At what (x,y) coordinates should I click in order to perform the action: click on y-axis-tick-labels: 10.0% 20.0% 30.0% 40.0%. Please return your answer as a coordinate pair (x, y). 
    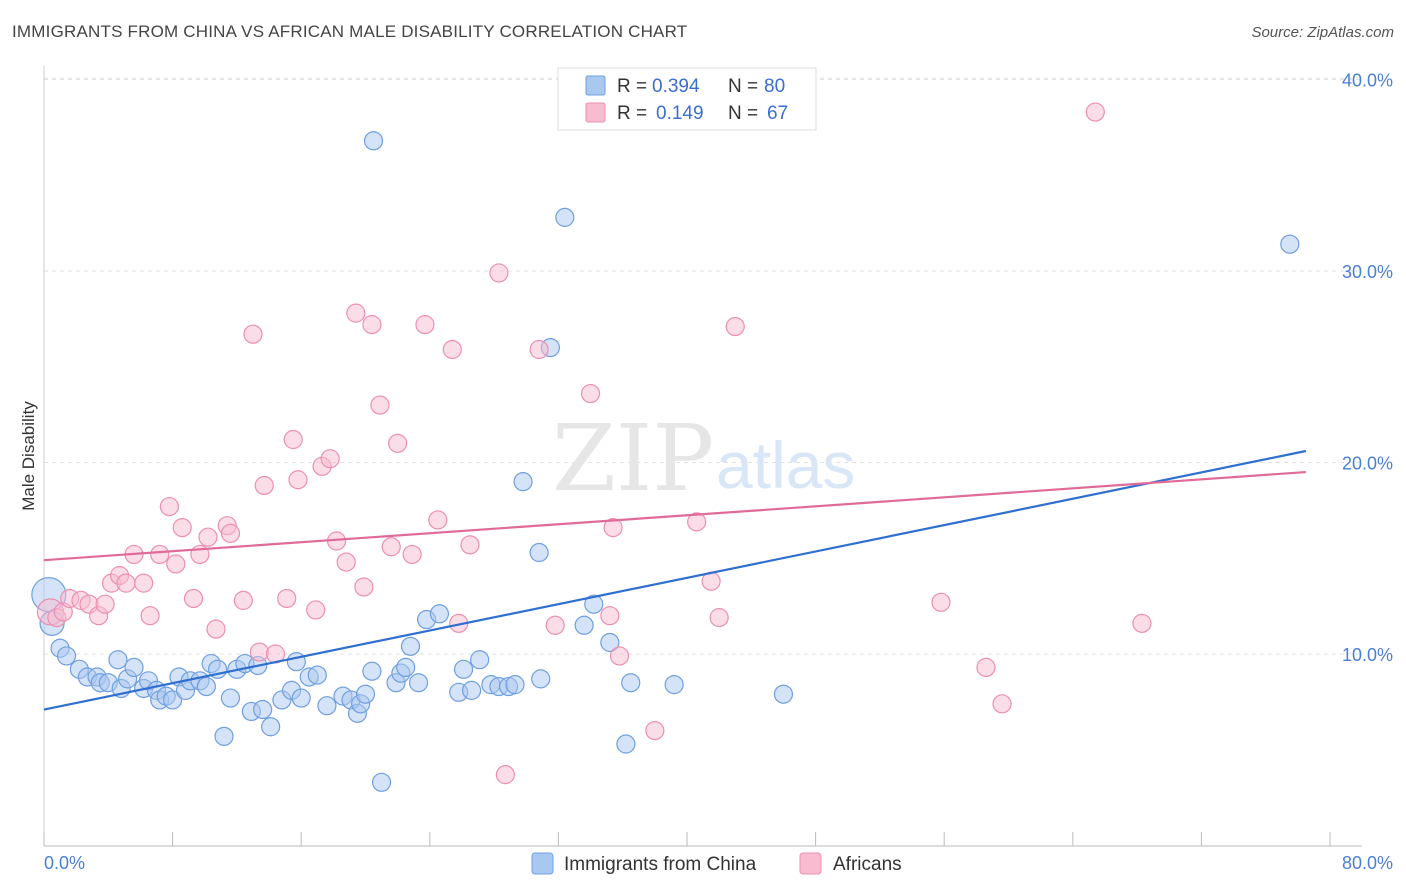
    Looking at the image, I should click on (1367, 368).